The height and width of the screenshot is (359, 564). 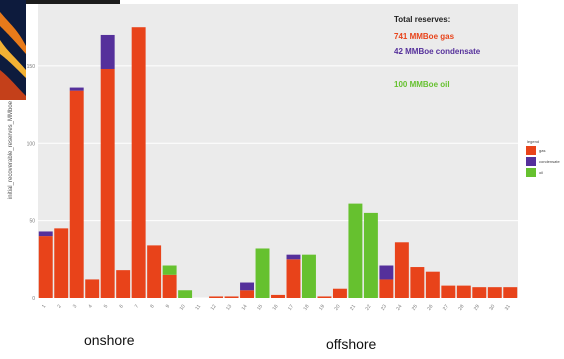 What do you see at coordinates (542, 150) in the screenshot?
I see `legend-label-gas: gas` at bounding box center [542, 150].